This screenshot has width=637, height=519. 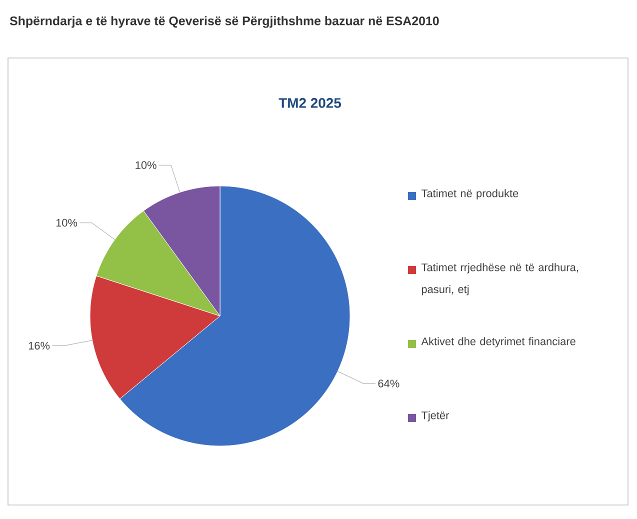 What do you see at coordinates (224, 22) in the screenshot?
I see `chart-title: Shpërndarja e të hyrave të Qeverisë së Përgjithshme bazuar në ESA2010` at bounding box center [224, 22].